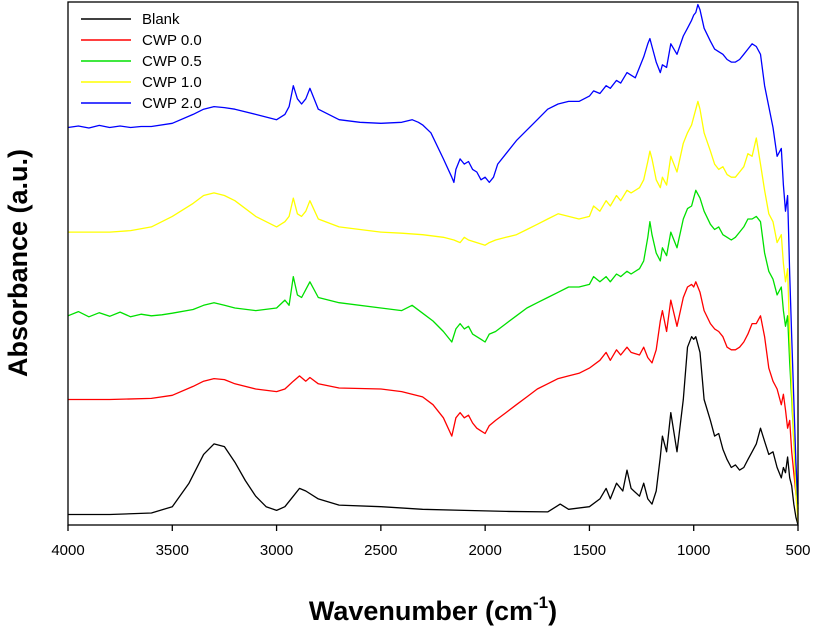 The image size is (817, 629). What do you see at coordinates (540, 602) in the screenshot?
I see `x-axis-title-superscript: -1` at bounding box center [540, 602].